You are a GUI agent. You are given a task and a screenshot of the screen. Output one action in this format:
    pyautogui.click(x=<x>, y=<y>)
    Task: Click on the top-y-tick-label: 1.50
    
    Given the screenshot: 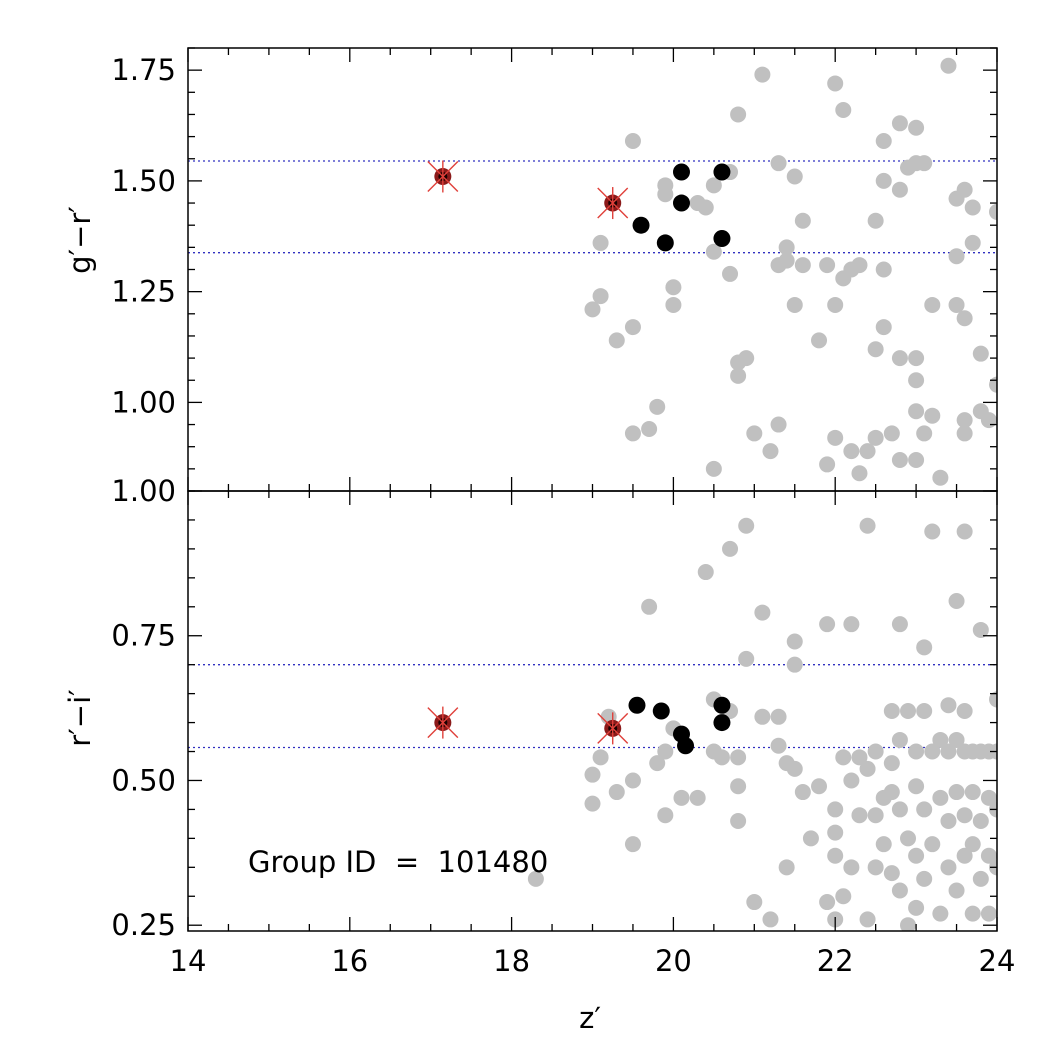 What is the action you would take?
    pyautogui.click(x=143, y=181)
    